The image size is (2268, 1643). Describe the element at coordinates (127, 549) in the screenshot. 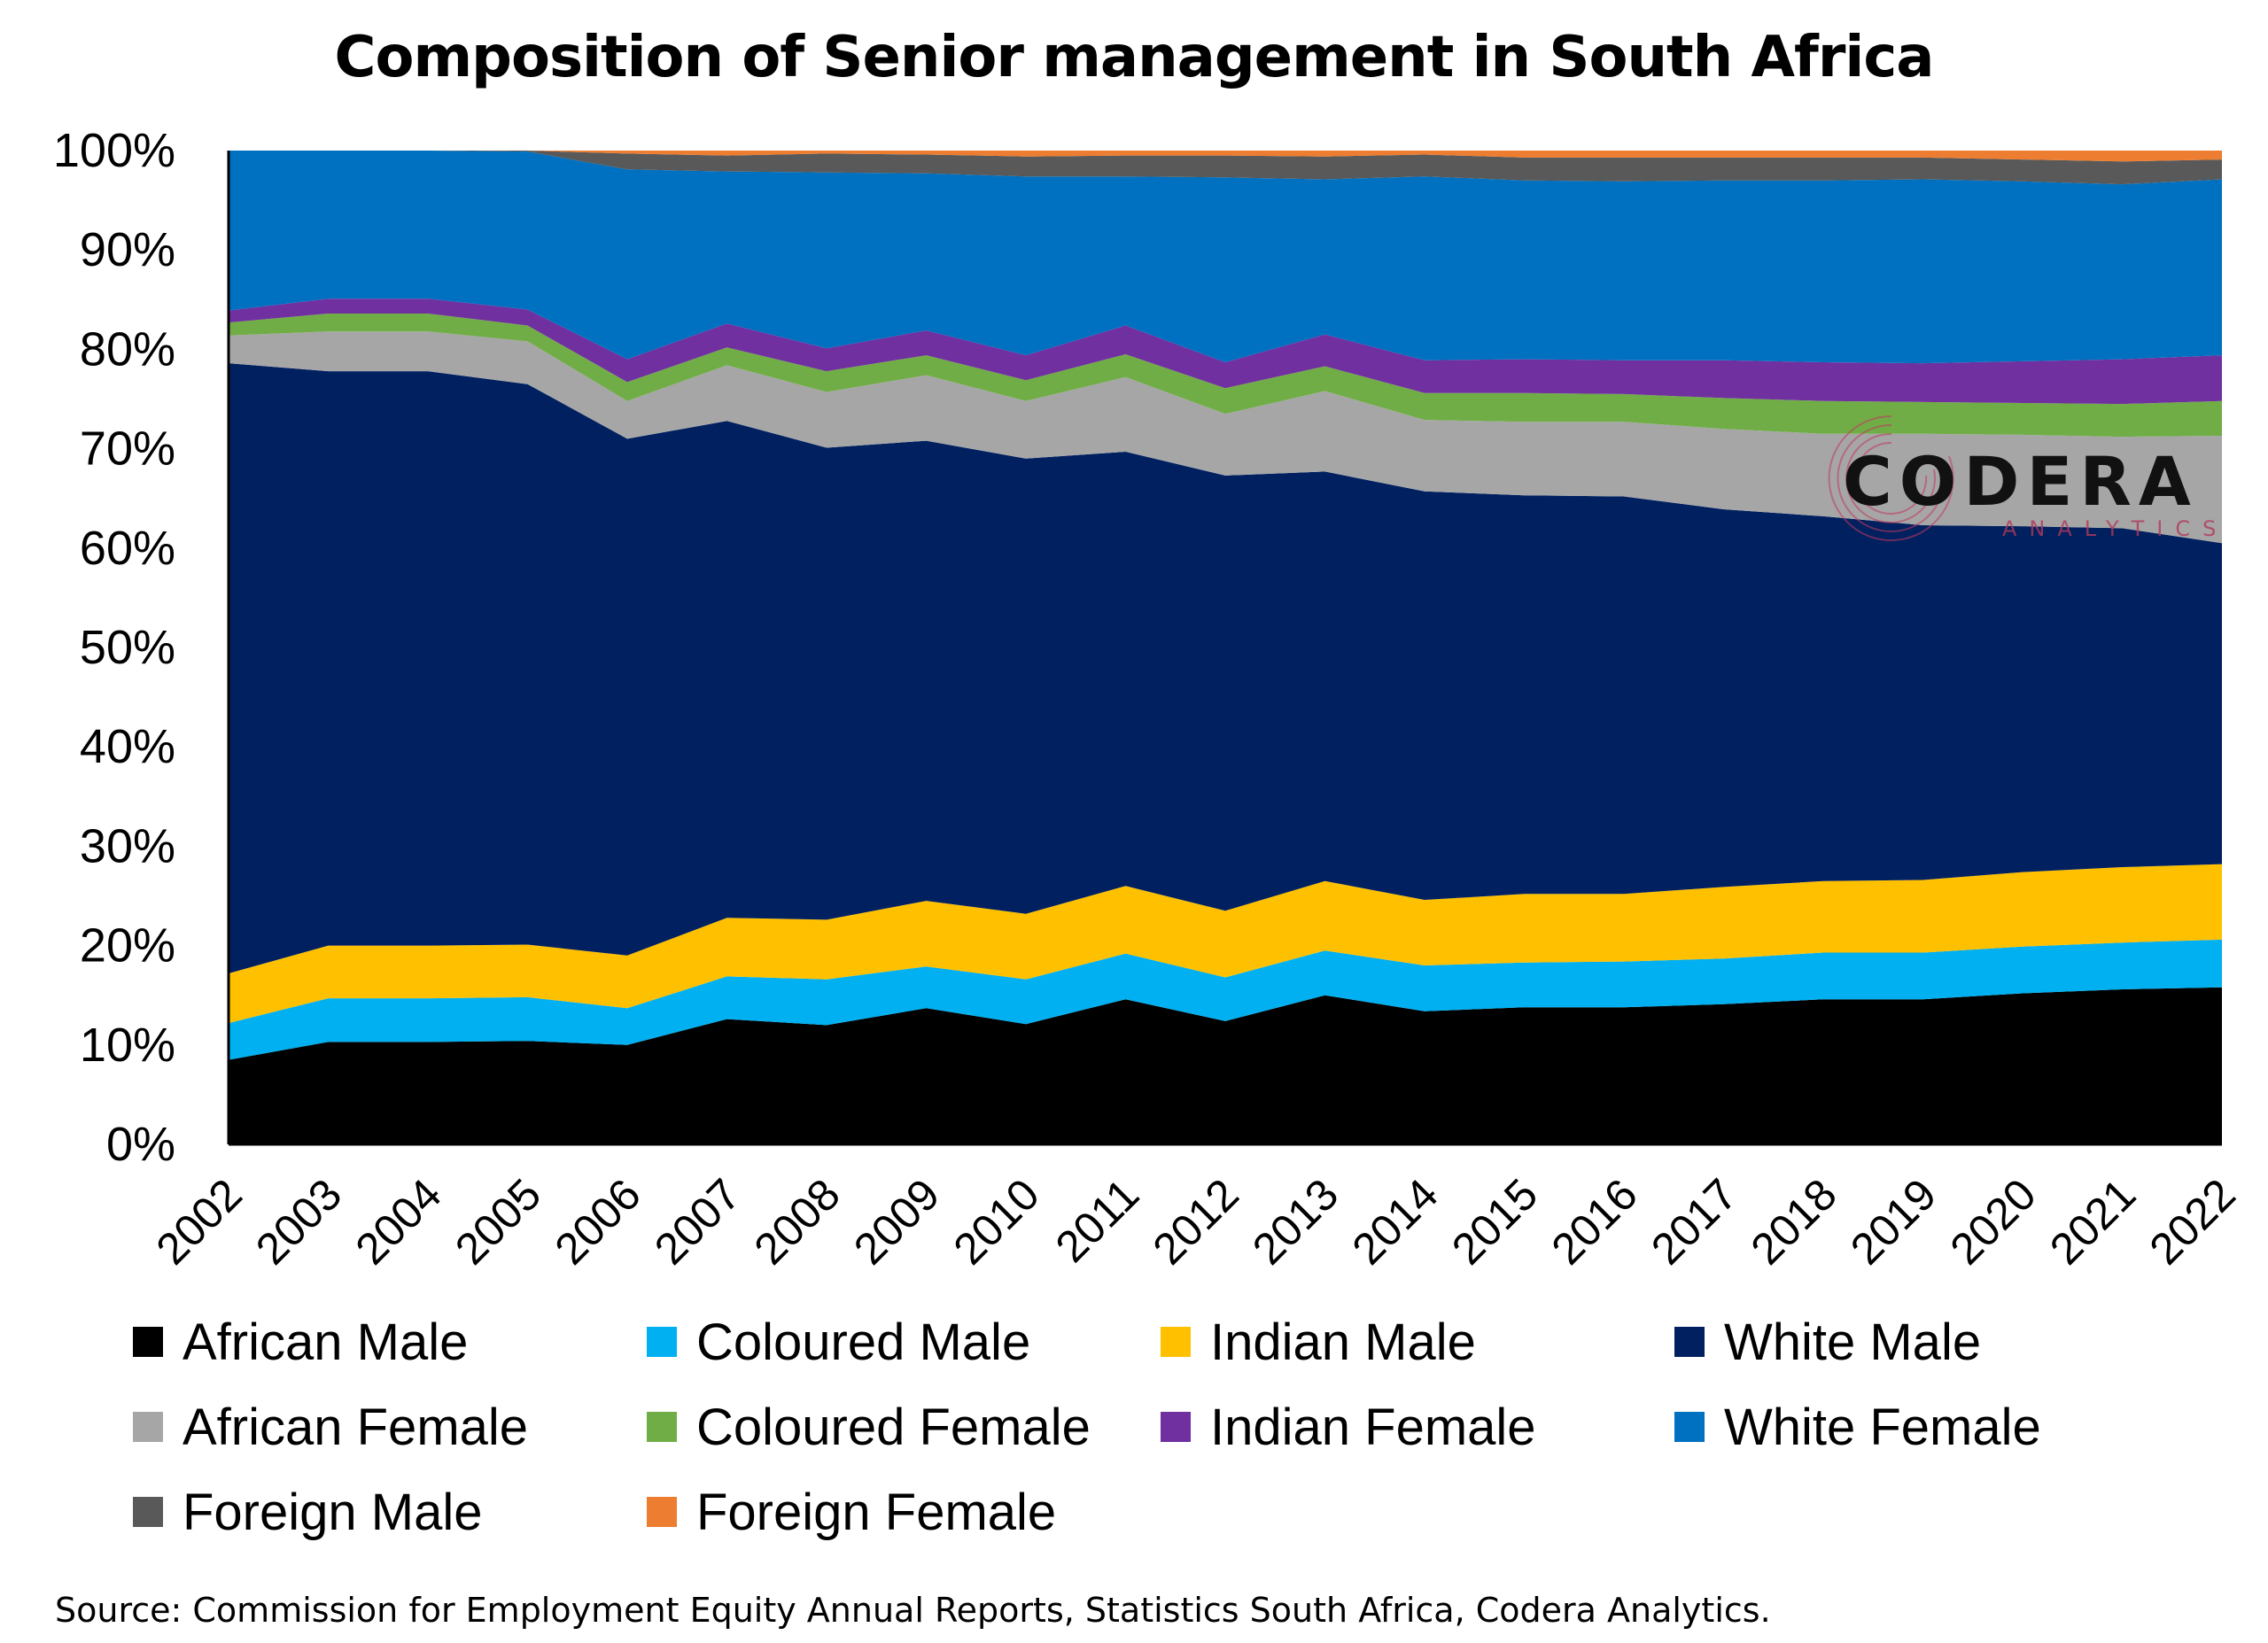

I see `y-tick-label: 60%` at that location.